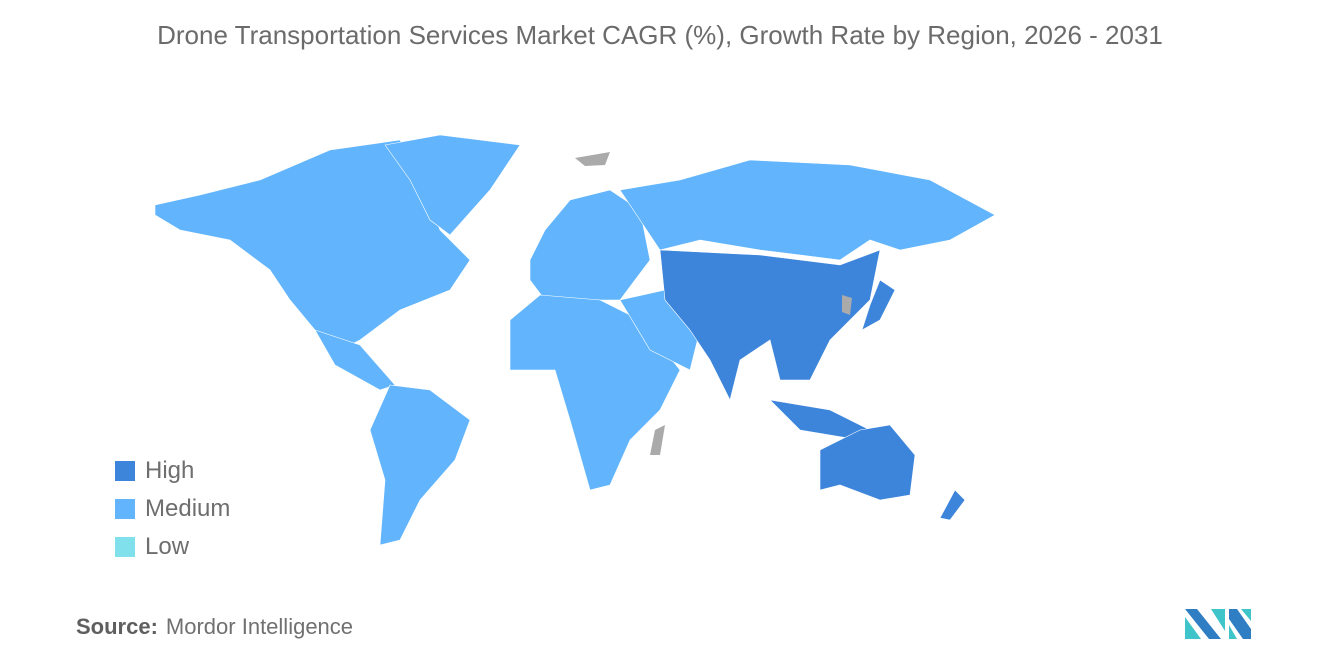  What do you see at coordinates (259, 626) in the screenshot?
I see `source-value: Mordor Intelligence` at bounding box center [259, 626].